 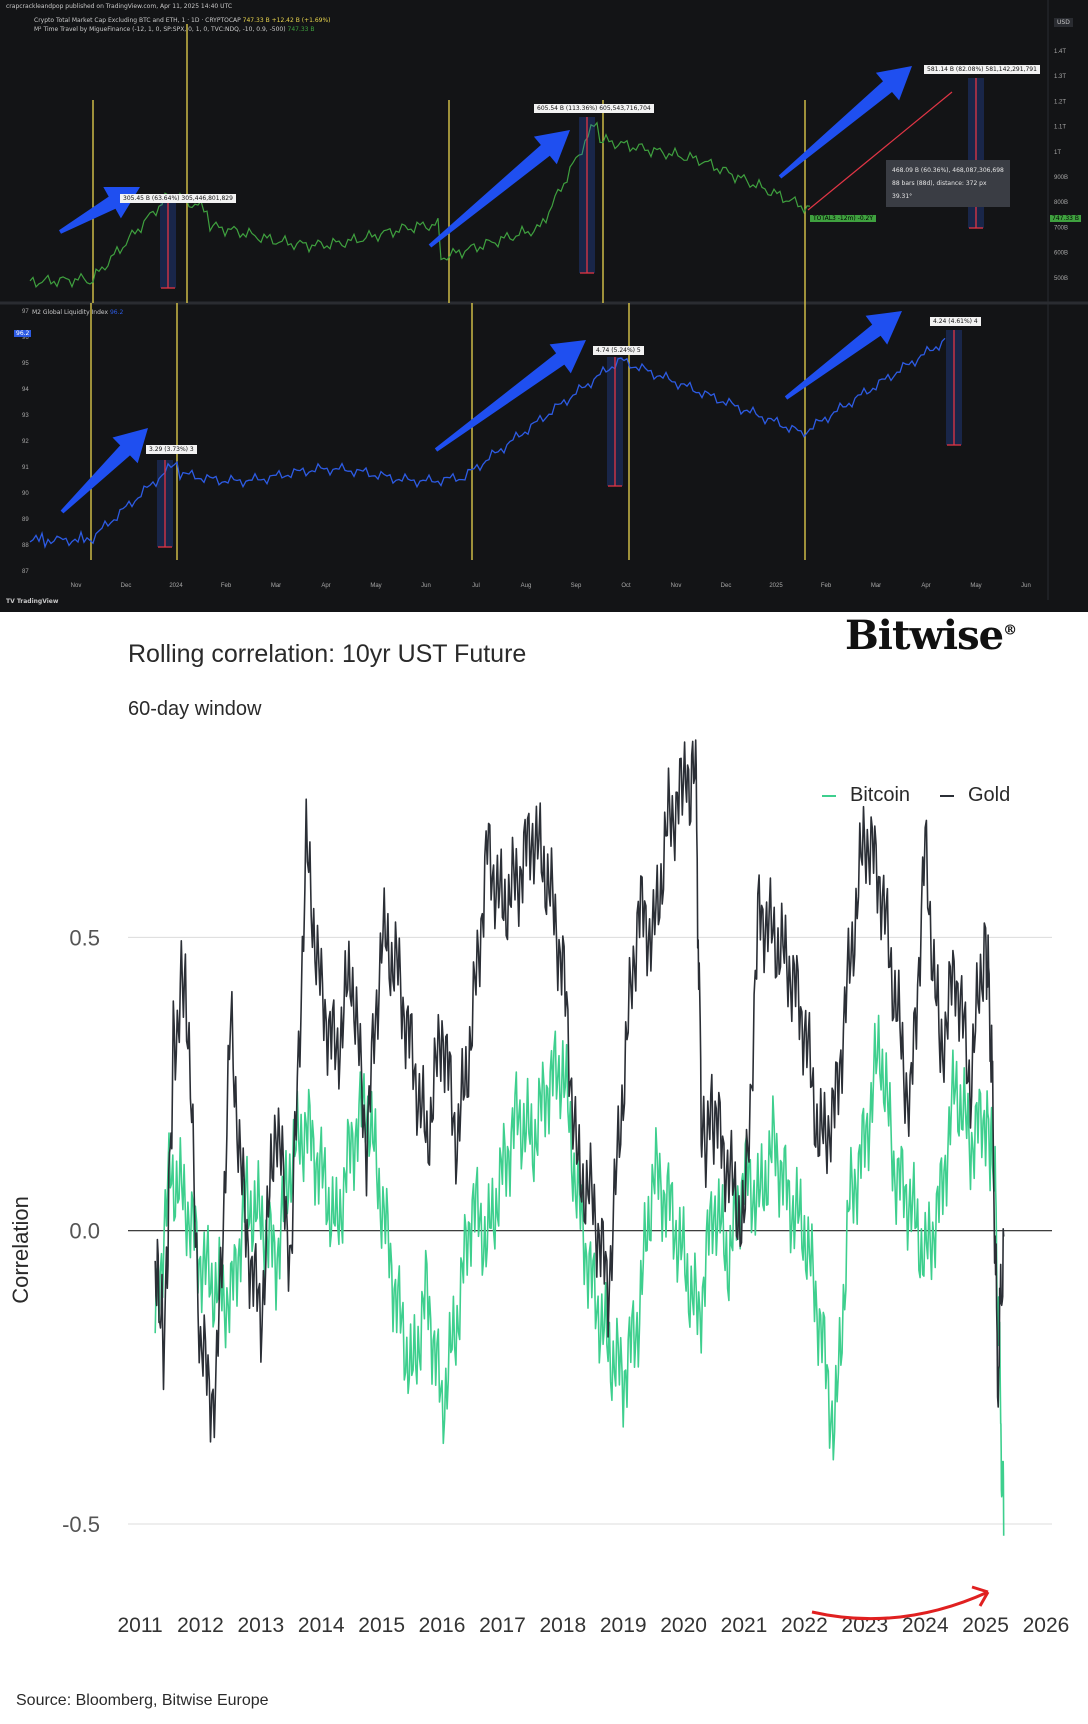 What do you see at coordinates (1046, 1625) in the screenshot?
I see `x-tick-label-2026: 2026` at bounding box center [1046, 1625].